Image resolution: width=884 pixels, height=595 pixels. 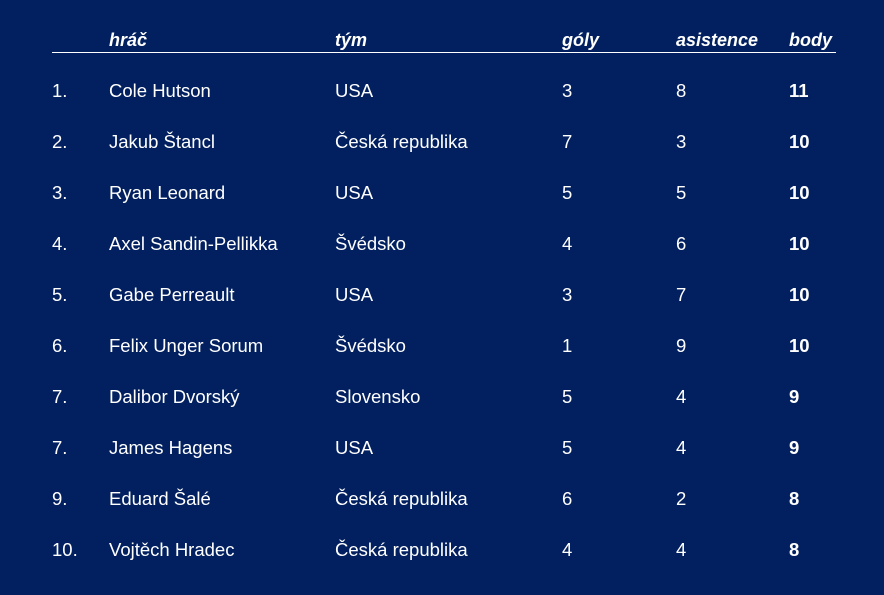 What do you see at coordinates (65, 549) in the screenshot?
I see `rank-cell: 10.` at bounding box center [65, 549].